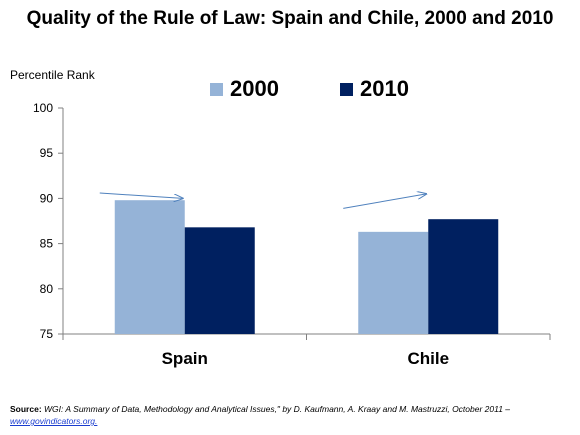  Describe the element at coordinates (428, 358) in the screenshot. I see `x-category-label-chile: Chile` at that location.